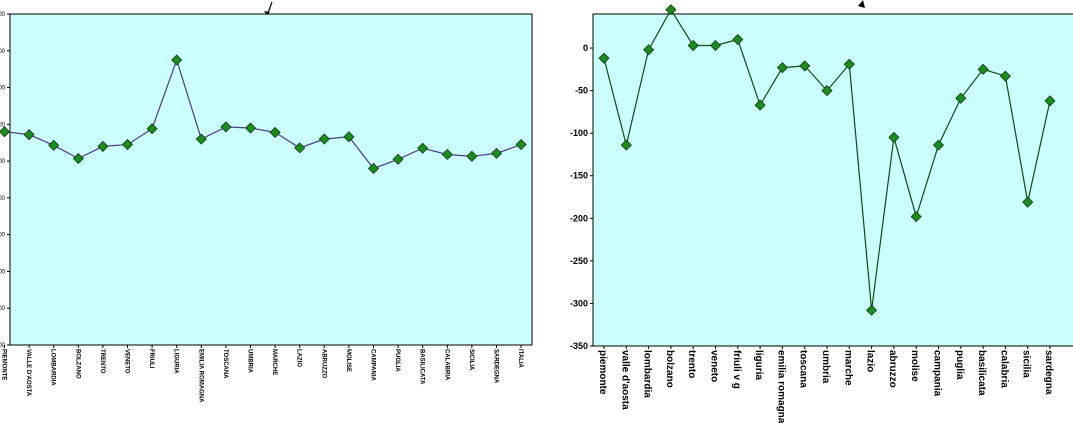  What do you see at coordinates (579, 133) in the screenshot?
I see `y-tick-label: -100` at bounding box center [579, 133].